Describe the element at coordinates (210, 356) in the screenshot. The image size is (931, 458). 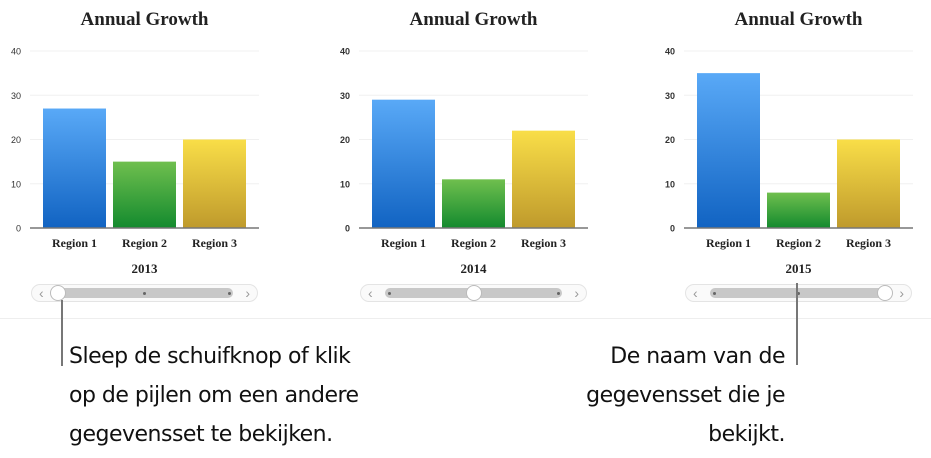
I see `callout-left-line: Sleep de schuifknop of klik` at that location.